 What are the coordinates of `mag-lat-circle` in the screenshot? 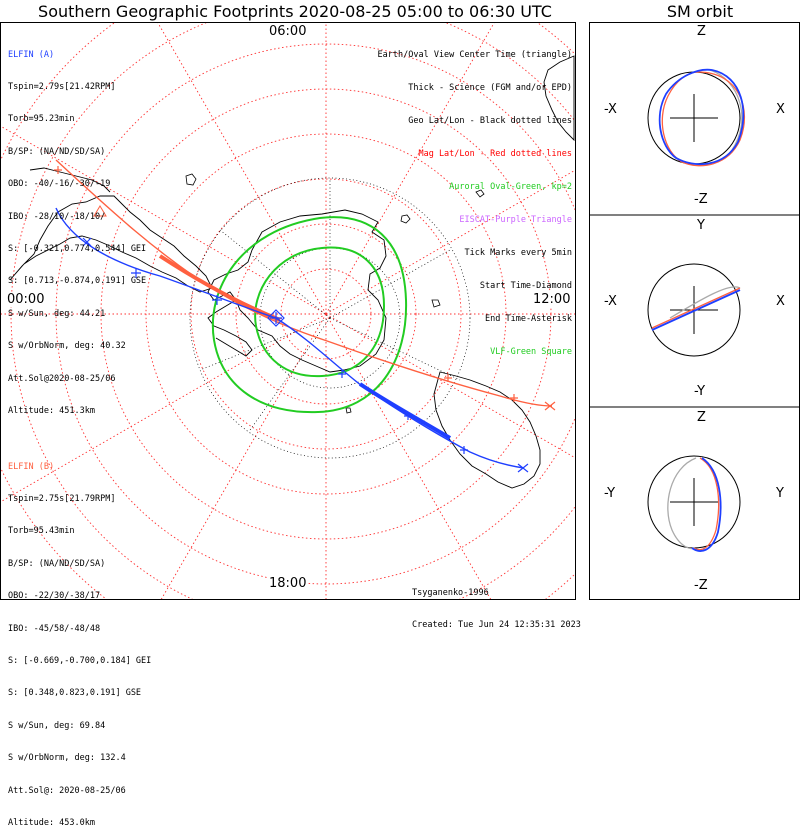 It's located at (326, 314).